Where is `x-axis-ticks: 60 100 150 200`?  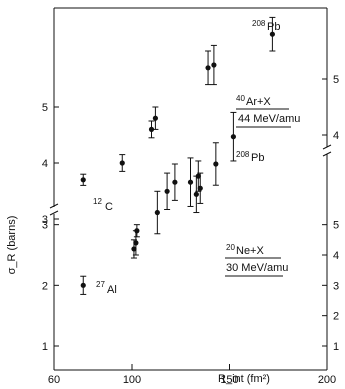 x-axis-ticks: 60 100 150 200 is located at coordinates (192, 375).